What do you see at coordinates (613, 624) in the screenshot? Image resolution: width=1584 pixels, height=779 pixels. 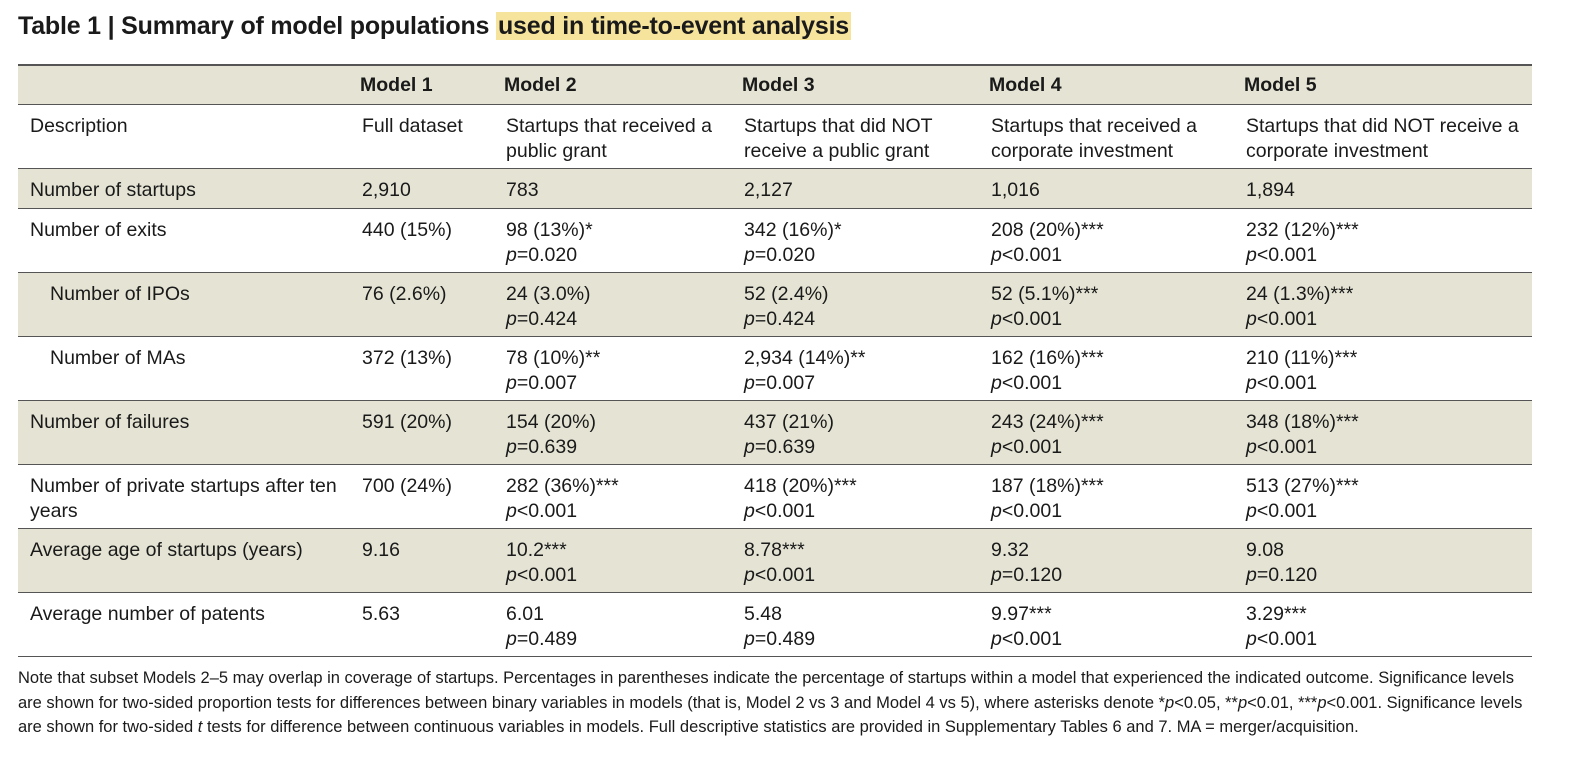 I see `table-cell: 6.01 p=0.489` at bounding box center [613, 624].